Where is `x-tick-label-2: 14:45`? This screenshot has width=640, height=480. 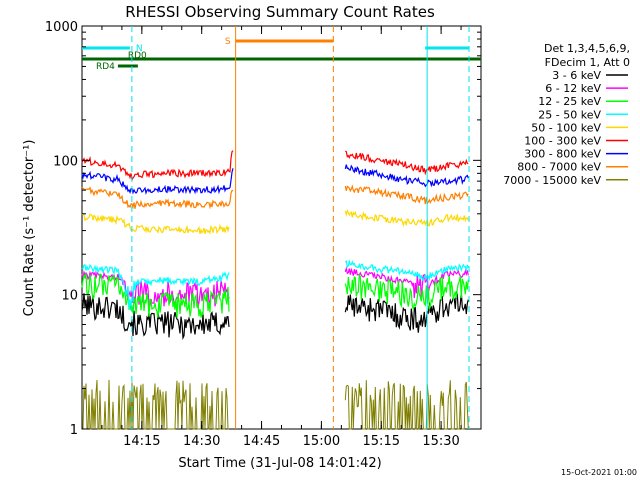 x-tick-label-2: 14:45 is located at coordinates (261, 441).